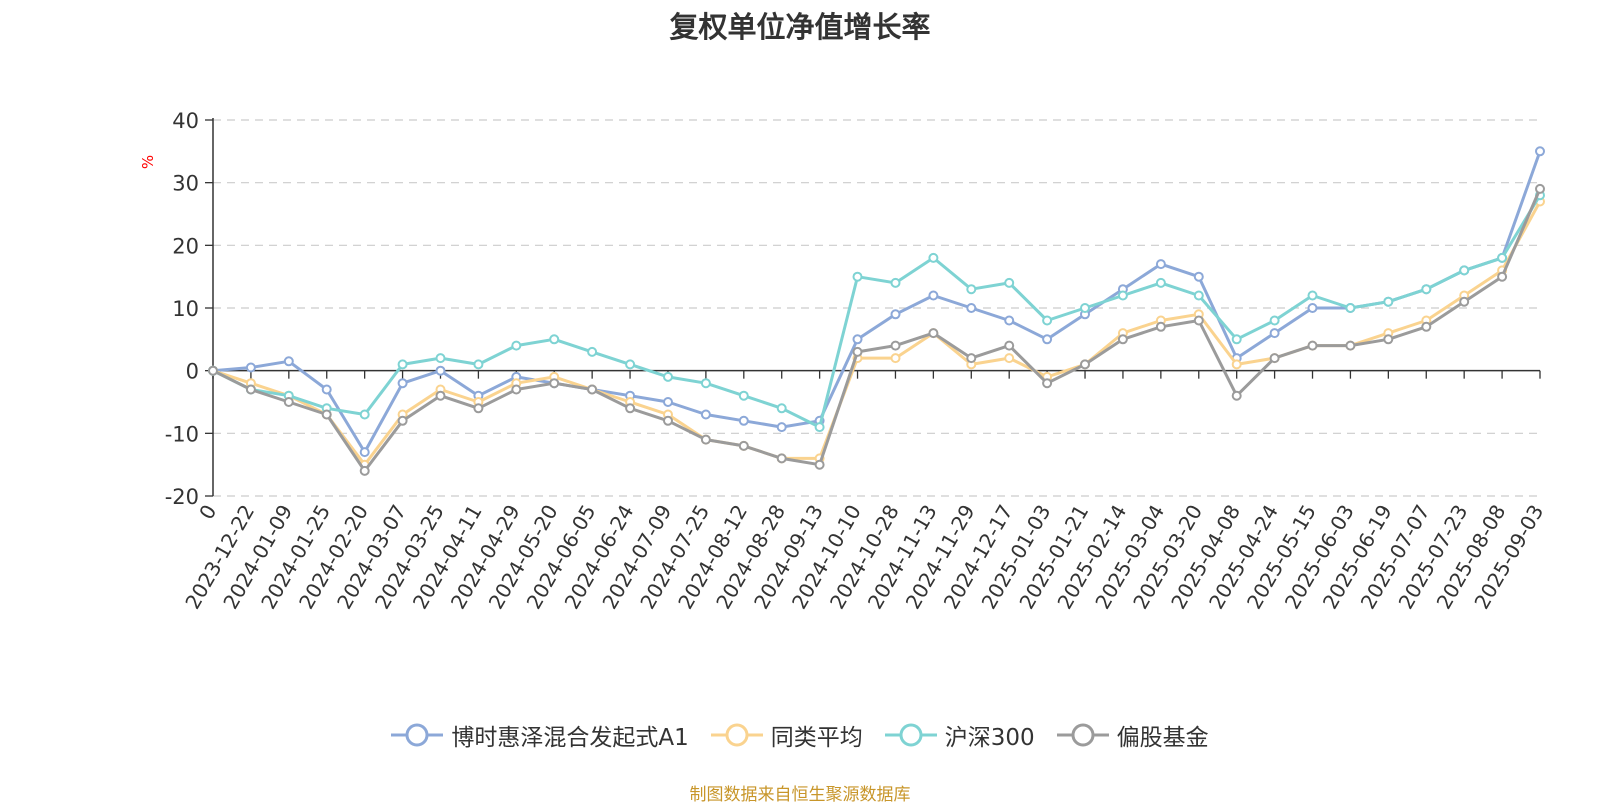 The image size is (1600, 805). I want to click on legend-item: 博时惠泽混合发起式A1, so click(540, 735).